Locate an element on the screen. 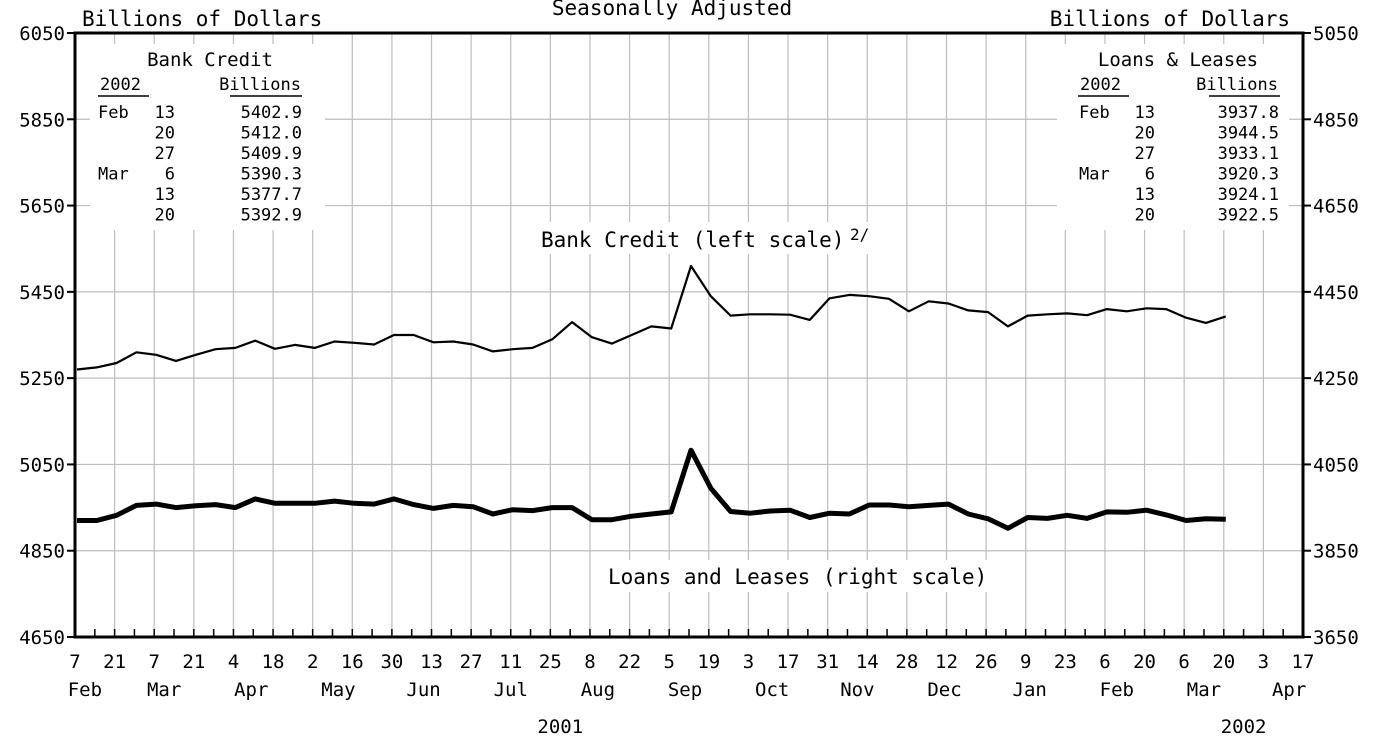 The width and height of the screenshot is (1387, 738). bank-credit-value-header: Billions is located at coordinates (260, 85).